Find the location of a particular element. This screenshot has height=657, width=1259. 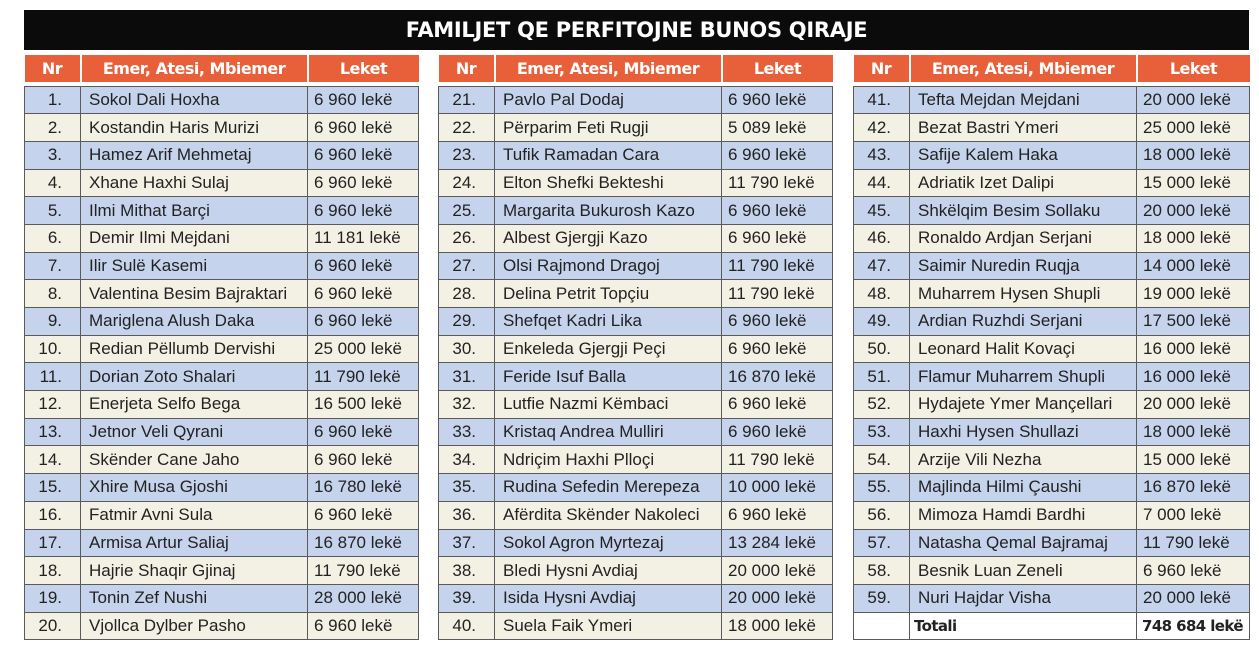

row-number: 51. is located at coordinates (881, 377).